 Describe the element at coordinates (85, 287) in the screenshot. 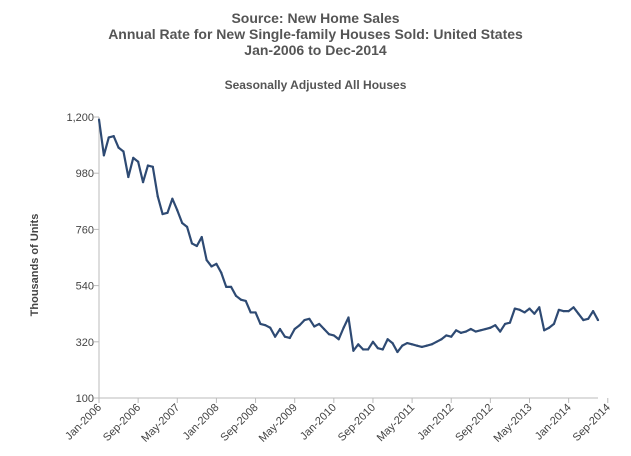

I see `y-tick-label: 540` at that location.